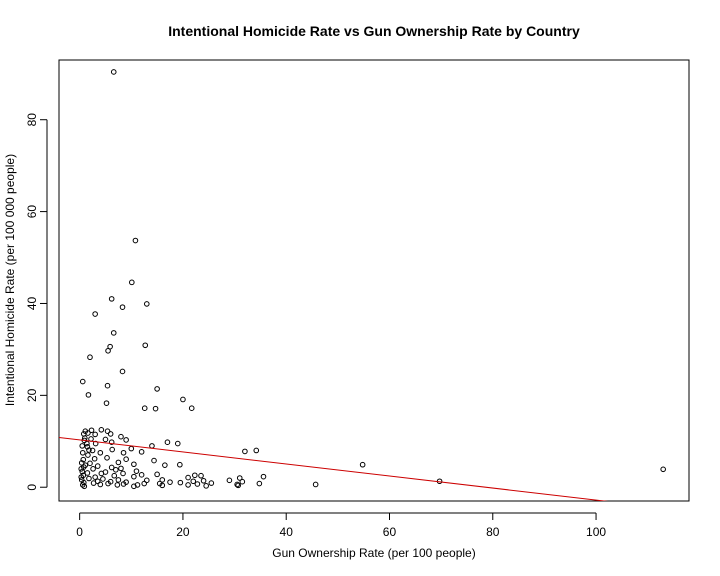 This screenshot has width=720, height=576. What do you see at coordinates (287, 532) in the screenshot?
I see `x-tick-label: 40` at bounding box center [287, 532].